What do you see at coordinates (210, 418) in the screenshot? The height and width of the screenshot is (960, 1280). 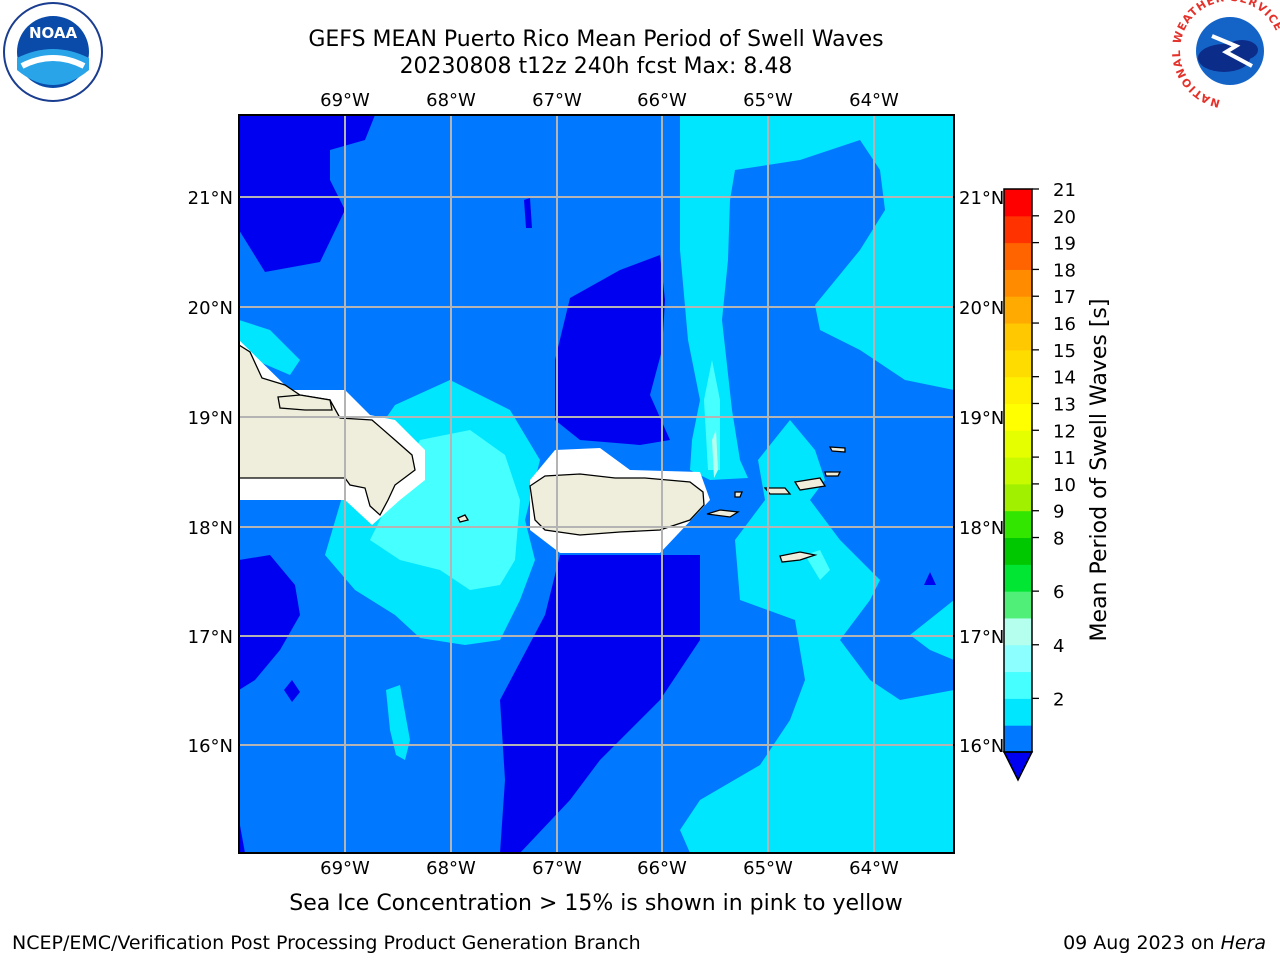 I see `lat-label-left: 19°N` at bounding box center [210, 418].